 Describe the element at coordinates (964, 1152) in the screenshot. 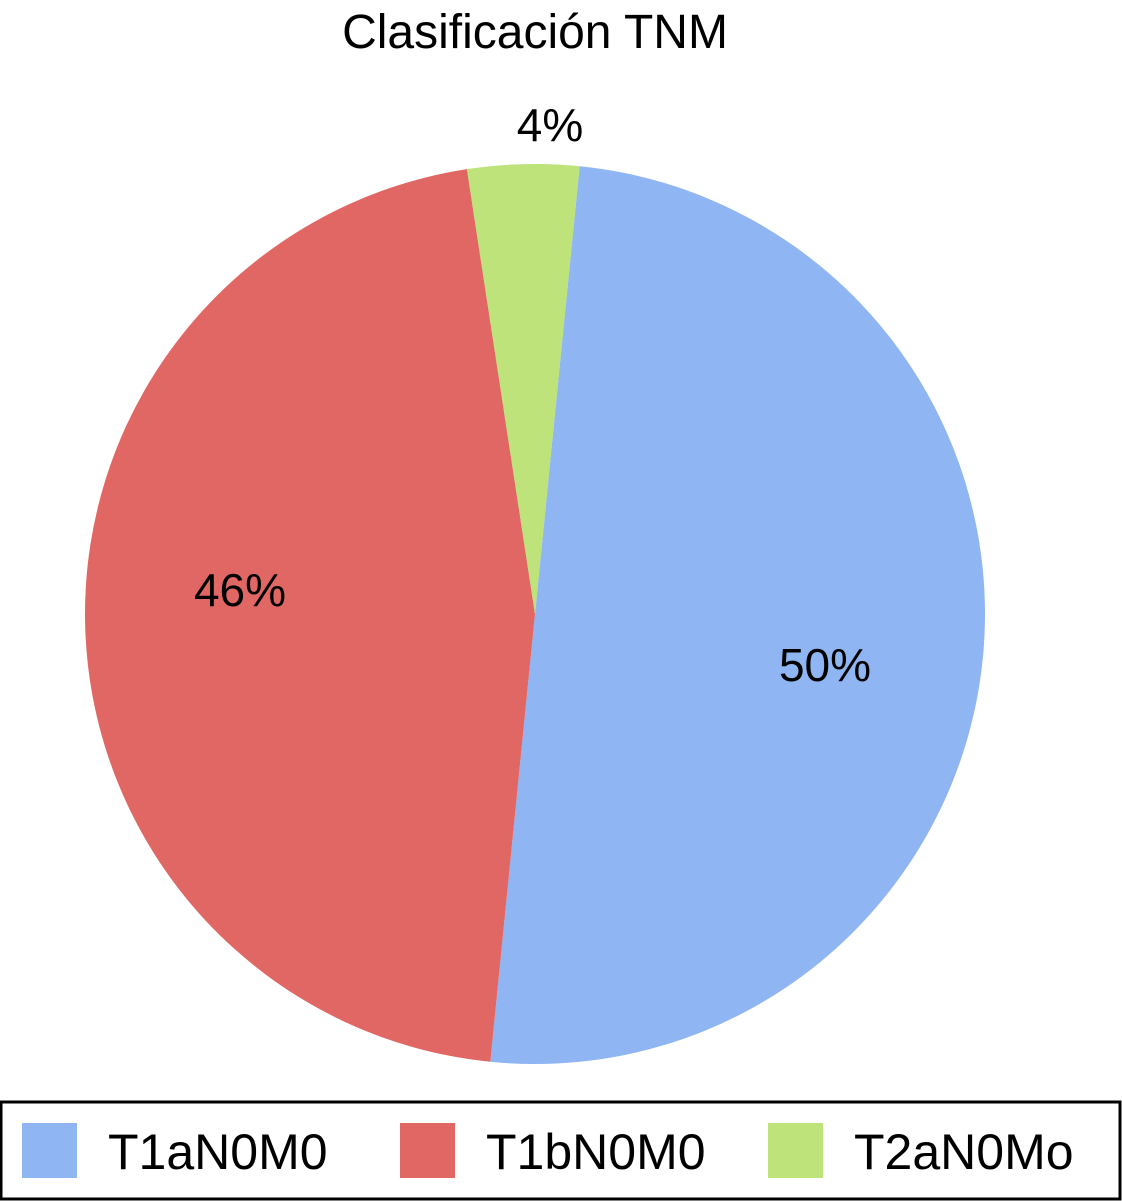

I see `legend-label: T2aN0Mo` at that location.